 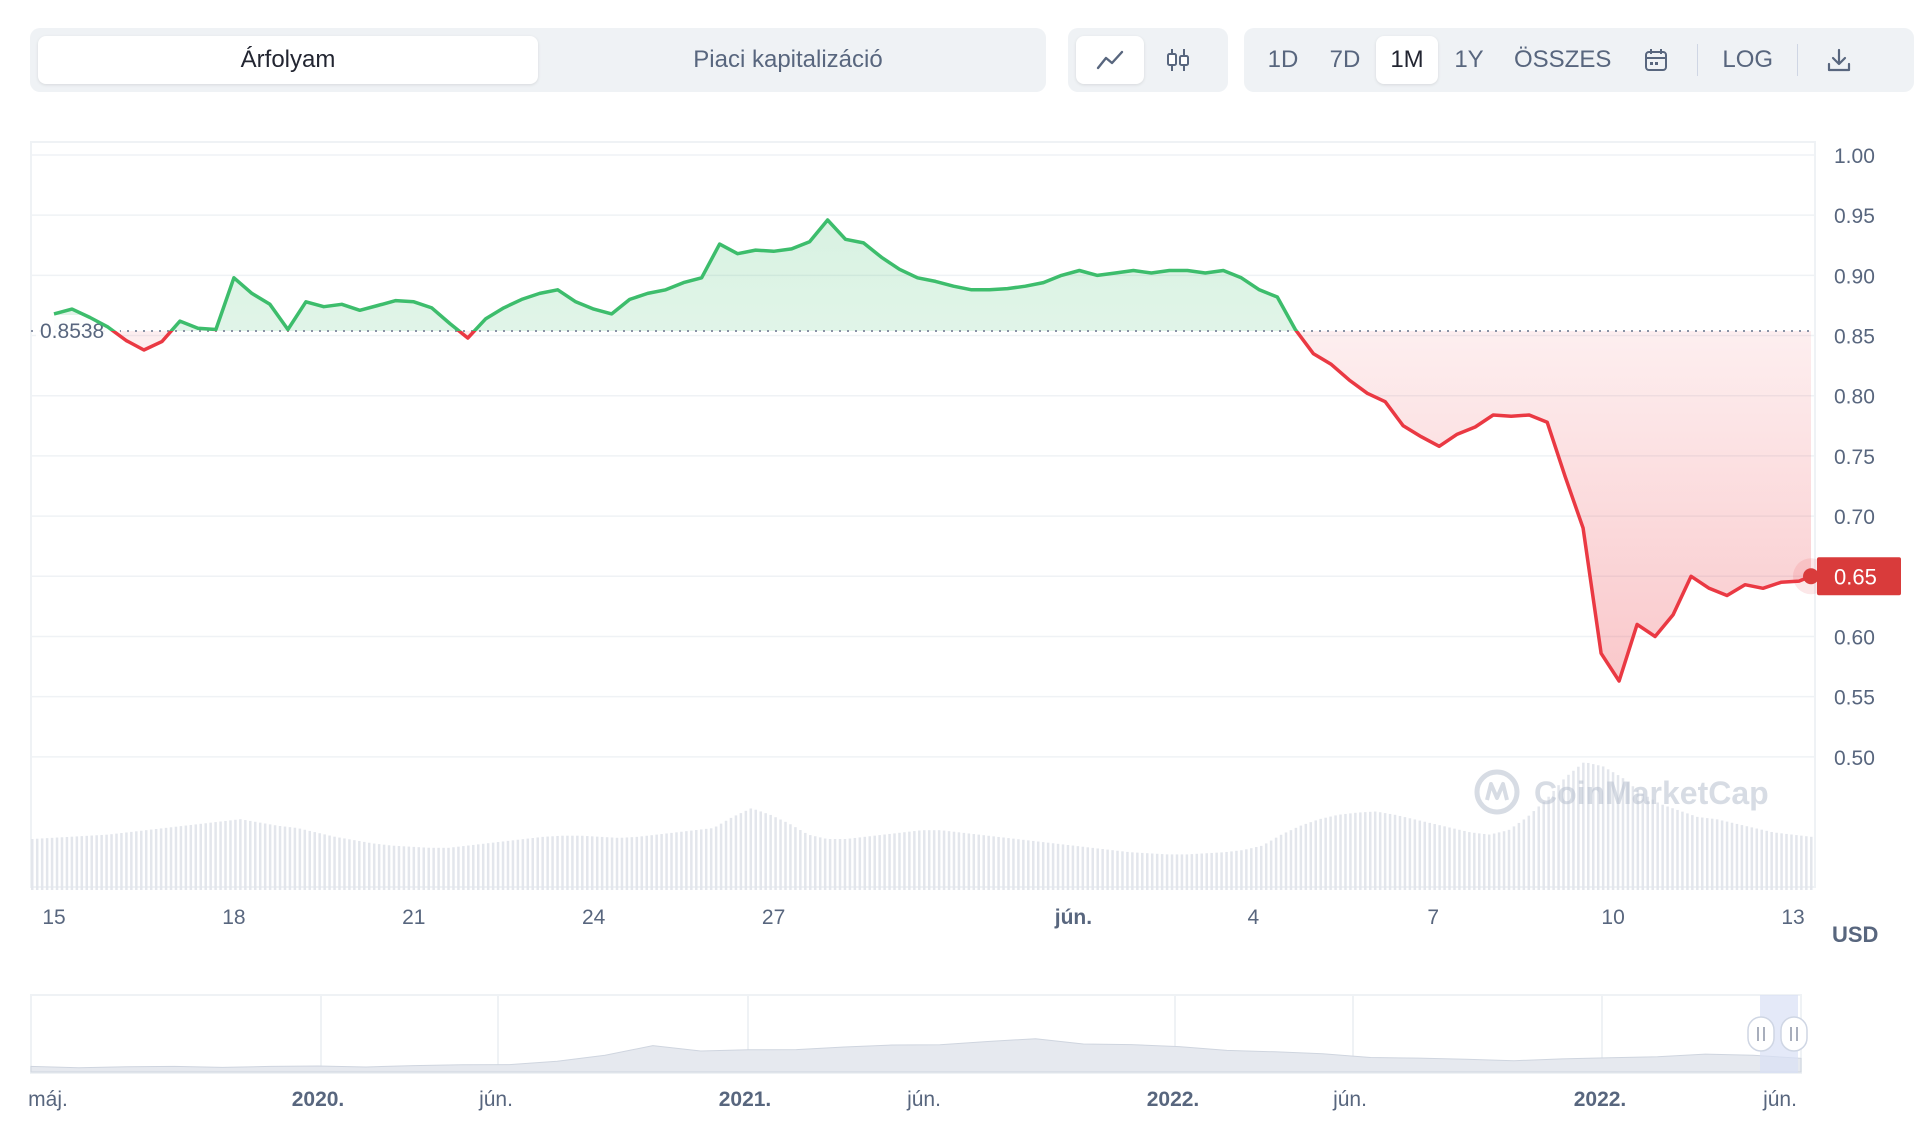 What do you see at coordinates (288, 60) in the screenshot?
I see `tab-price: Árfolyam` at bounding box center [288, 60].